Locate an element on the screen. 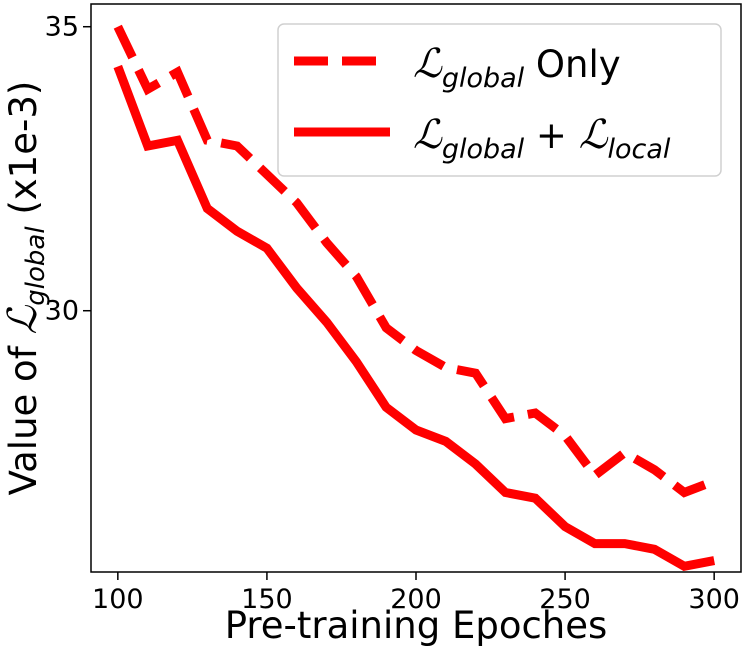 The height and width of the screenshot is (648, 747). legend-box is located at coordinates (499, 100).